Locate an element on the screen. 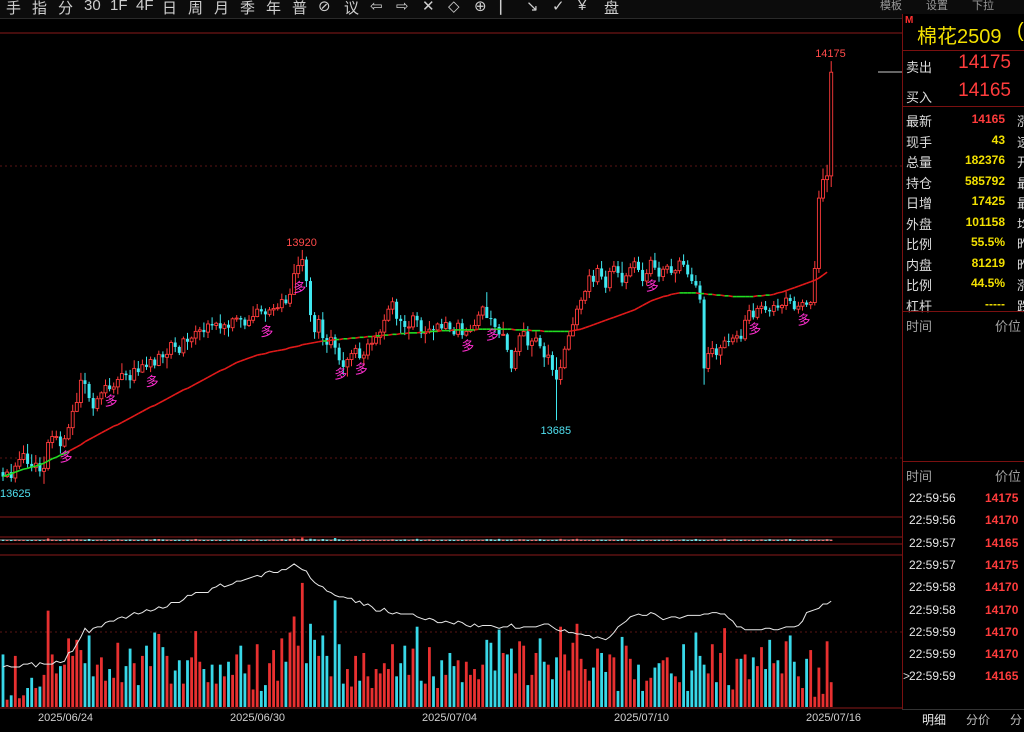 This screenshot has width=1024, height=732. ticks-header: 时间 价位 is located at coordinates (963, 474).